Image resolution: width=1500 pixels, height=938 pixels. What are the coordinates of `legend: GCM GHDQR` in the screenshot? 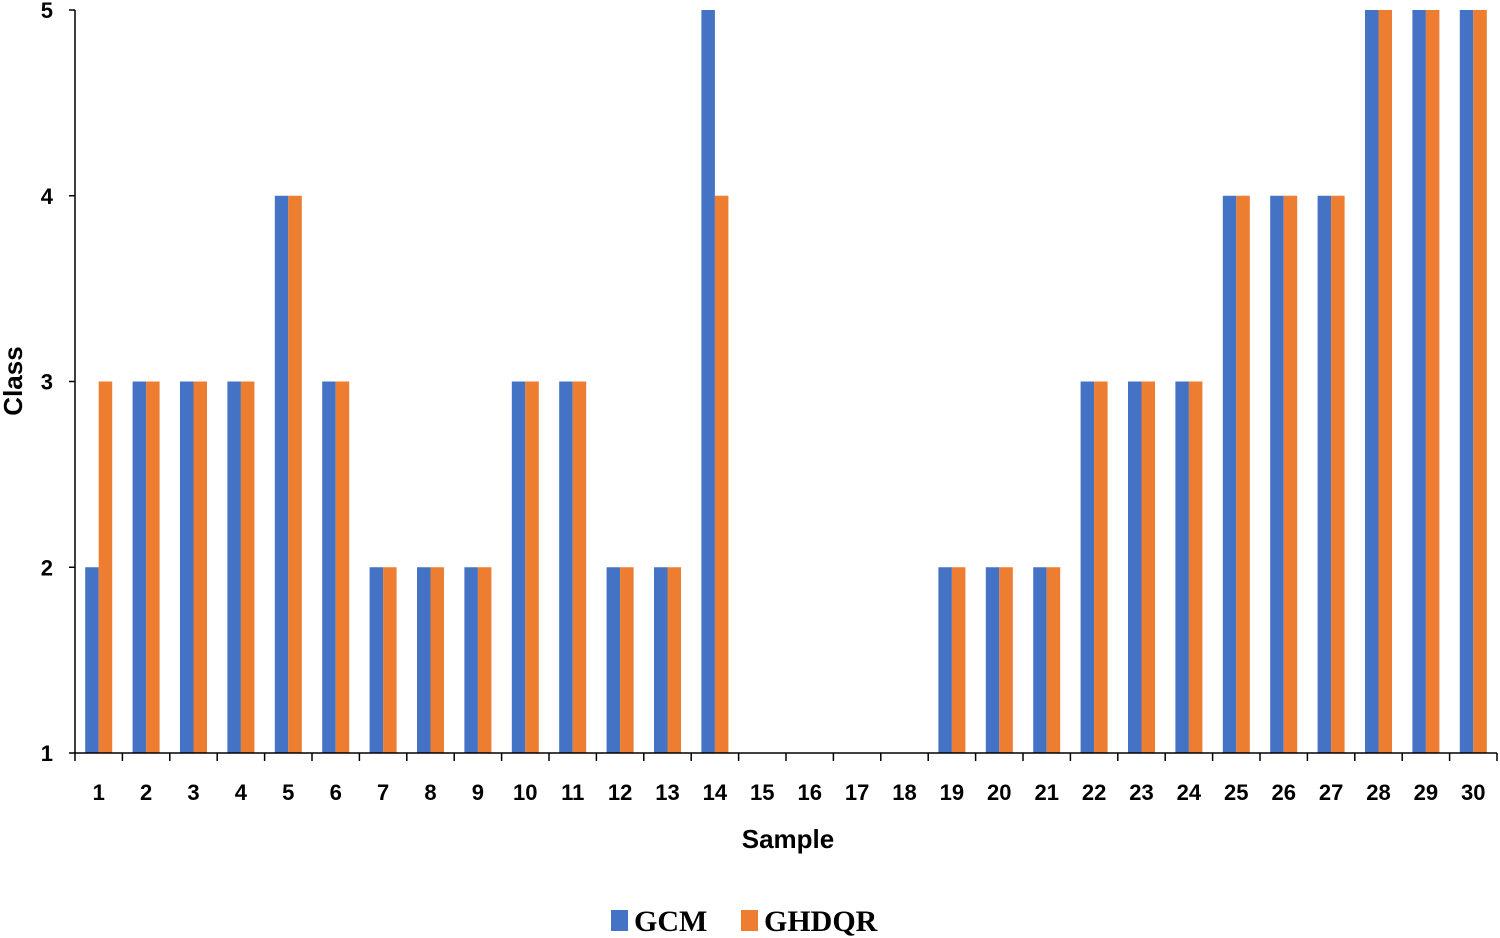 It's located at (744, 921).